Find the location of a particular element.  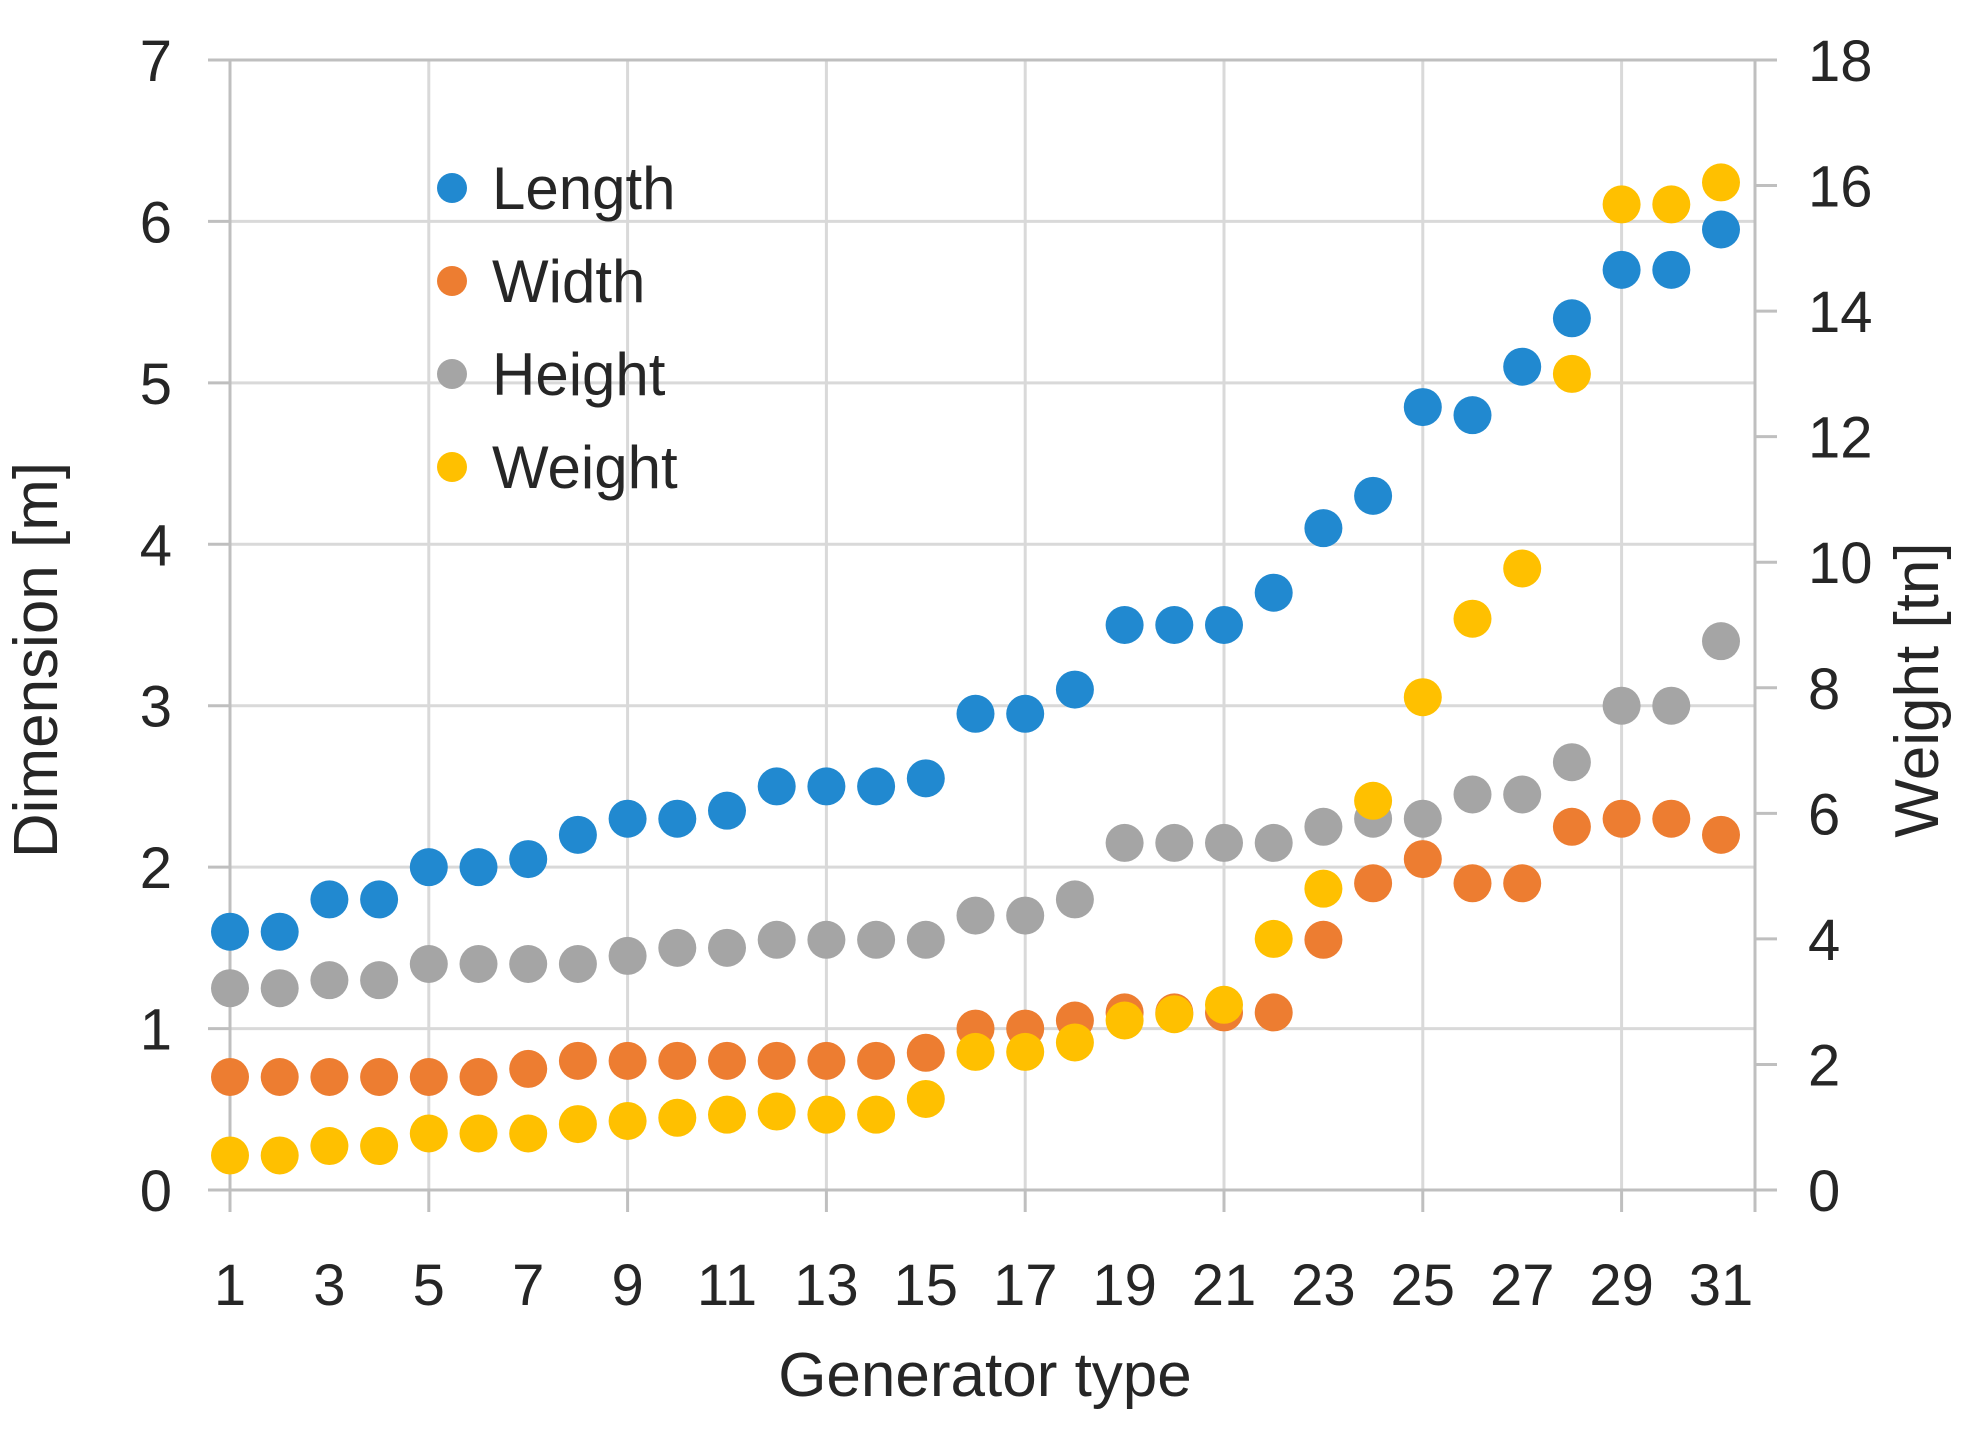

x-axis-title: Generator type is located at coordinates (985, 1375).